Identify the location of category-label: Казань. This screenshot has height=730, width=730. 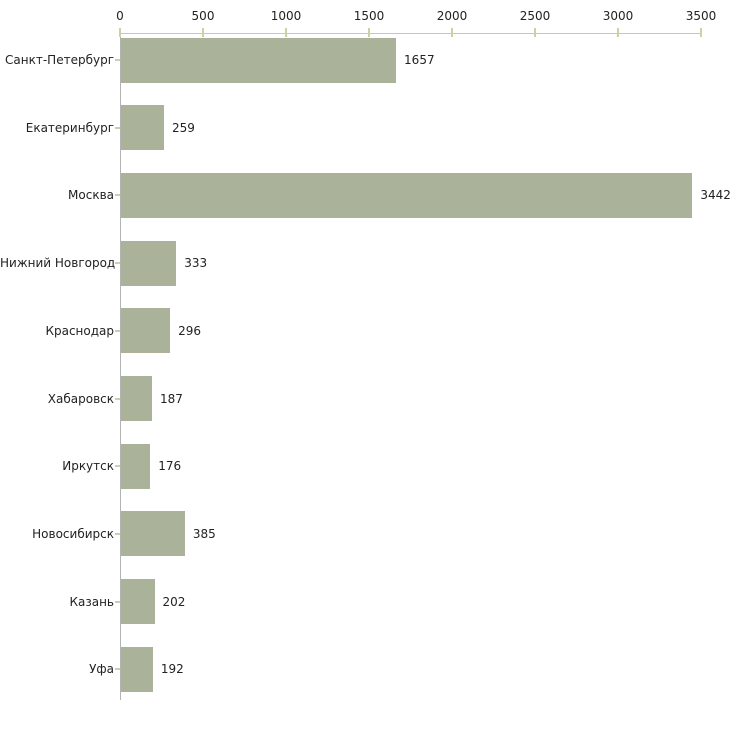
(91, 601).